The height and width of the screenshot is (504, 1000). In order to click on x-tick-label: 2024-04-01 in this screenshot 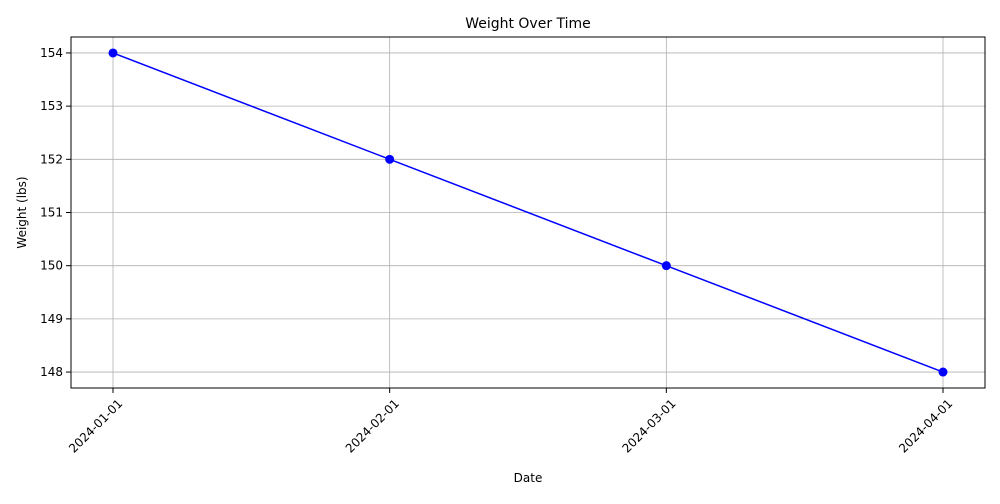, I will do `click(925, 425)`.